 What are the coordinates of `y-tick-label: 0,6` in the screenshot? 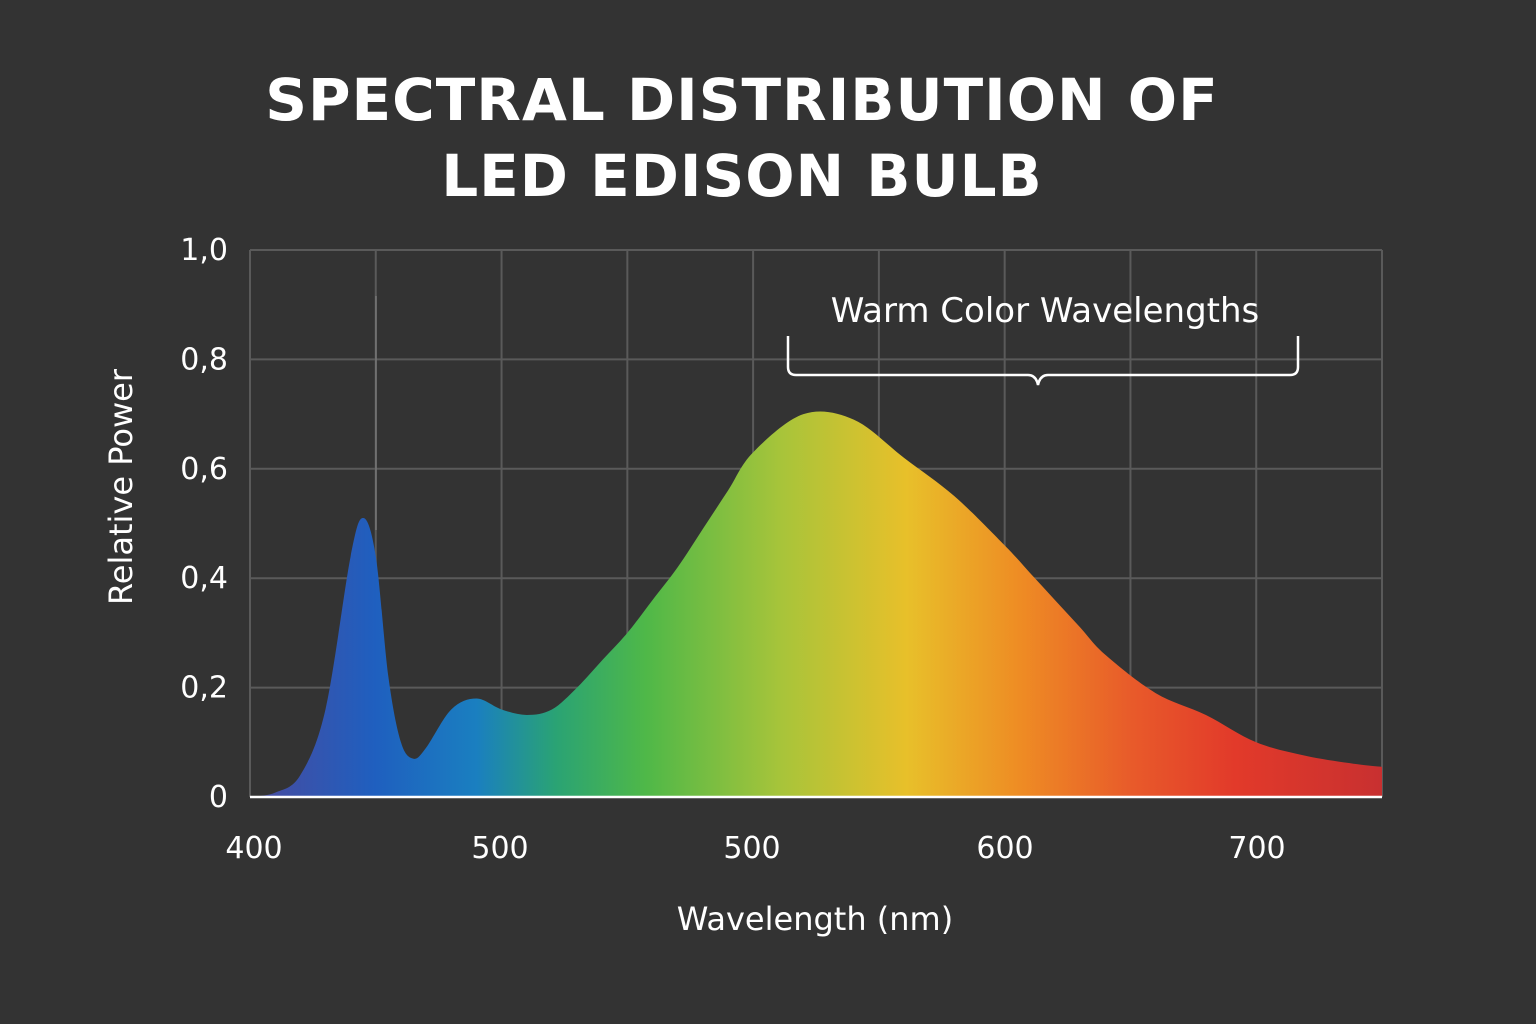 It's located at (204, 469).